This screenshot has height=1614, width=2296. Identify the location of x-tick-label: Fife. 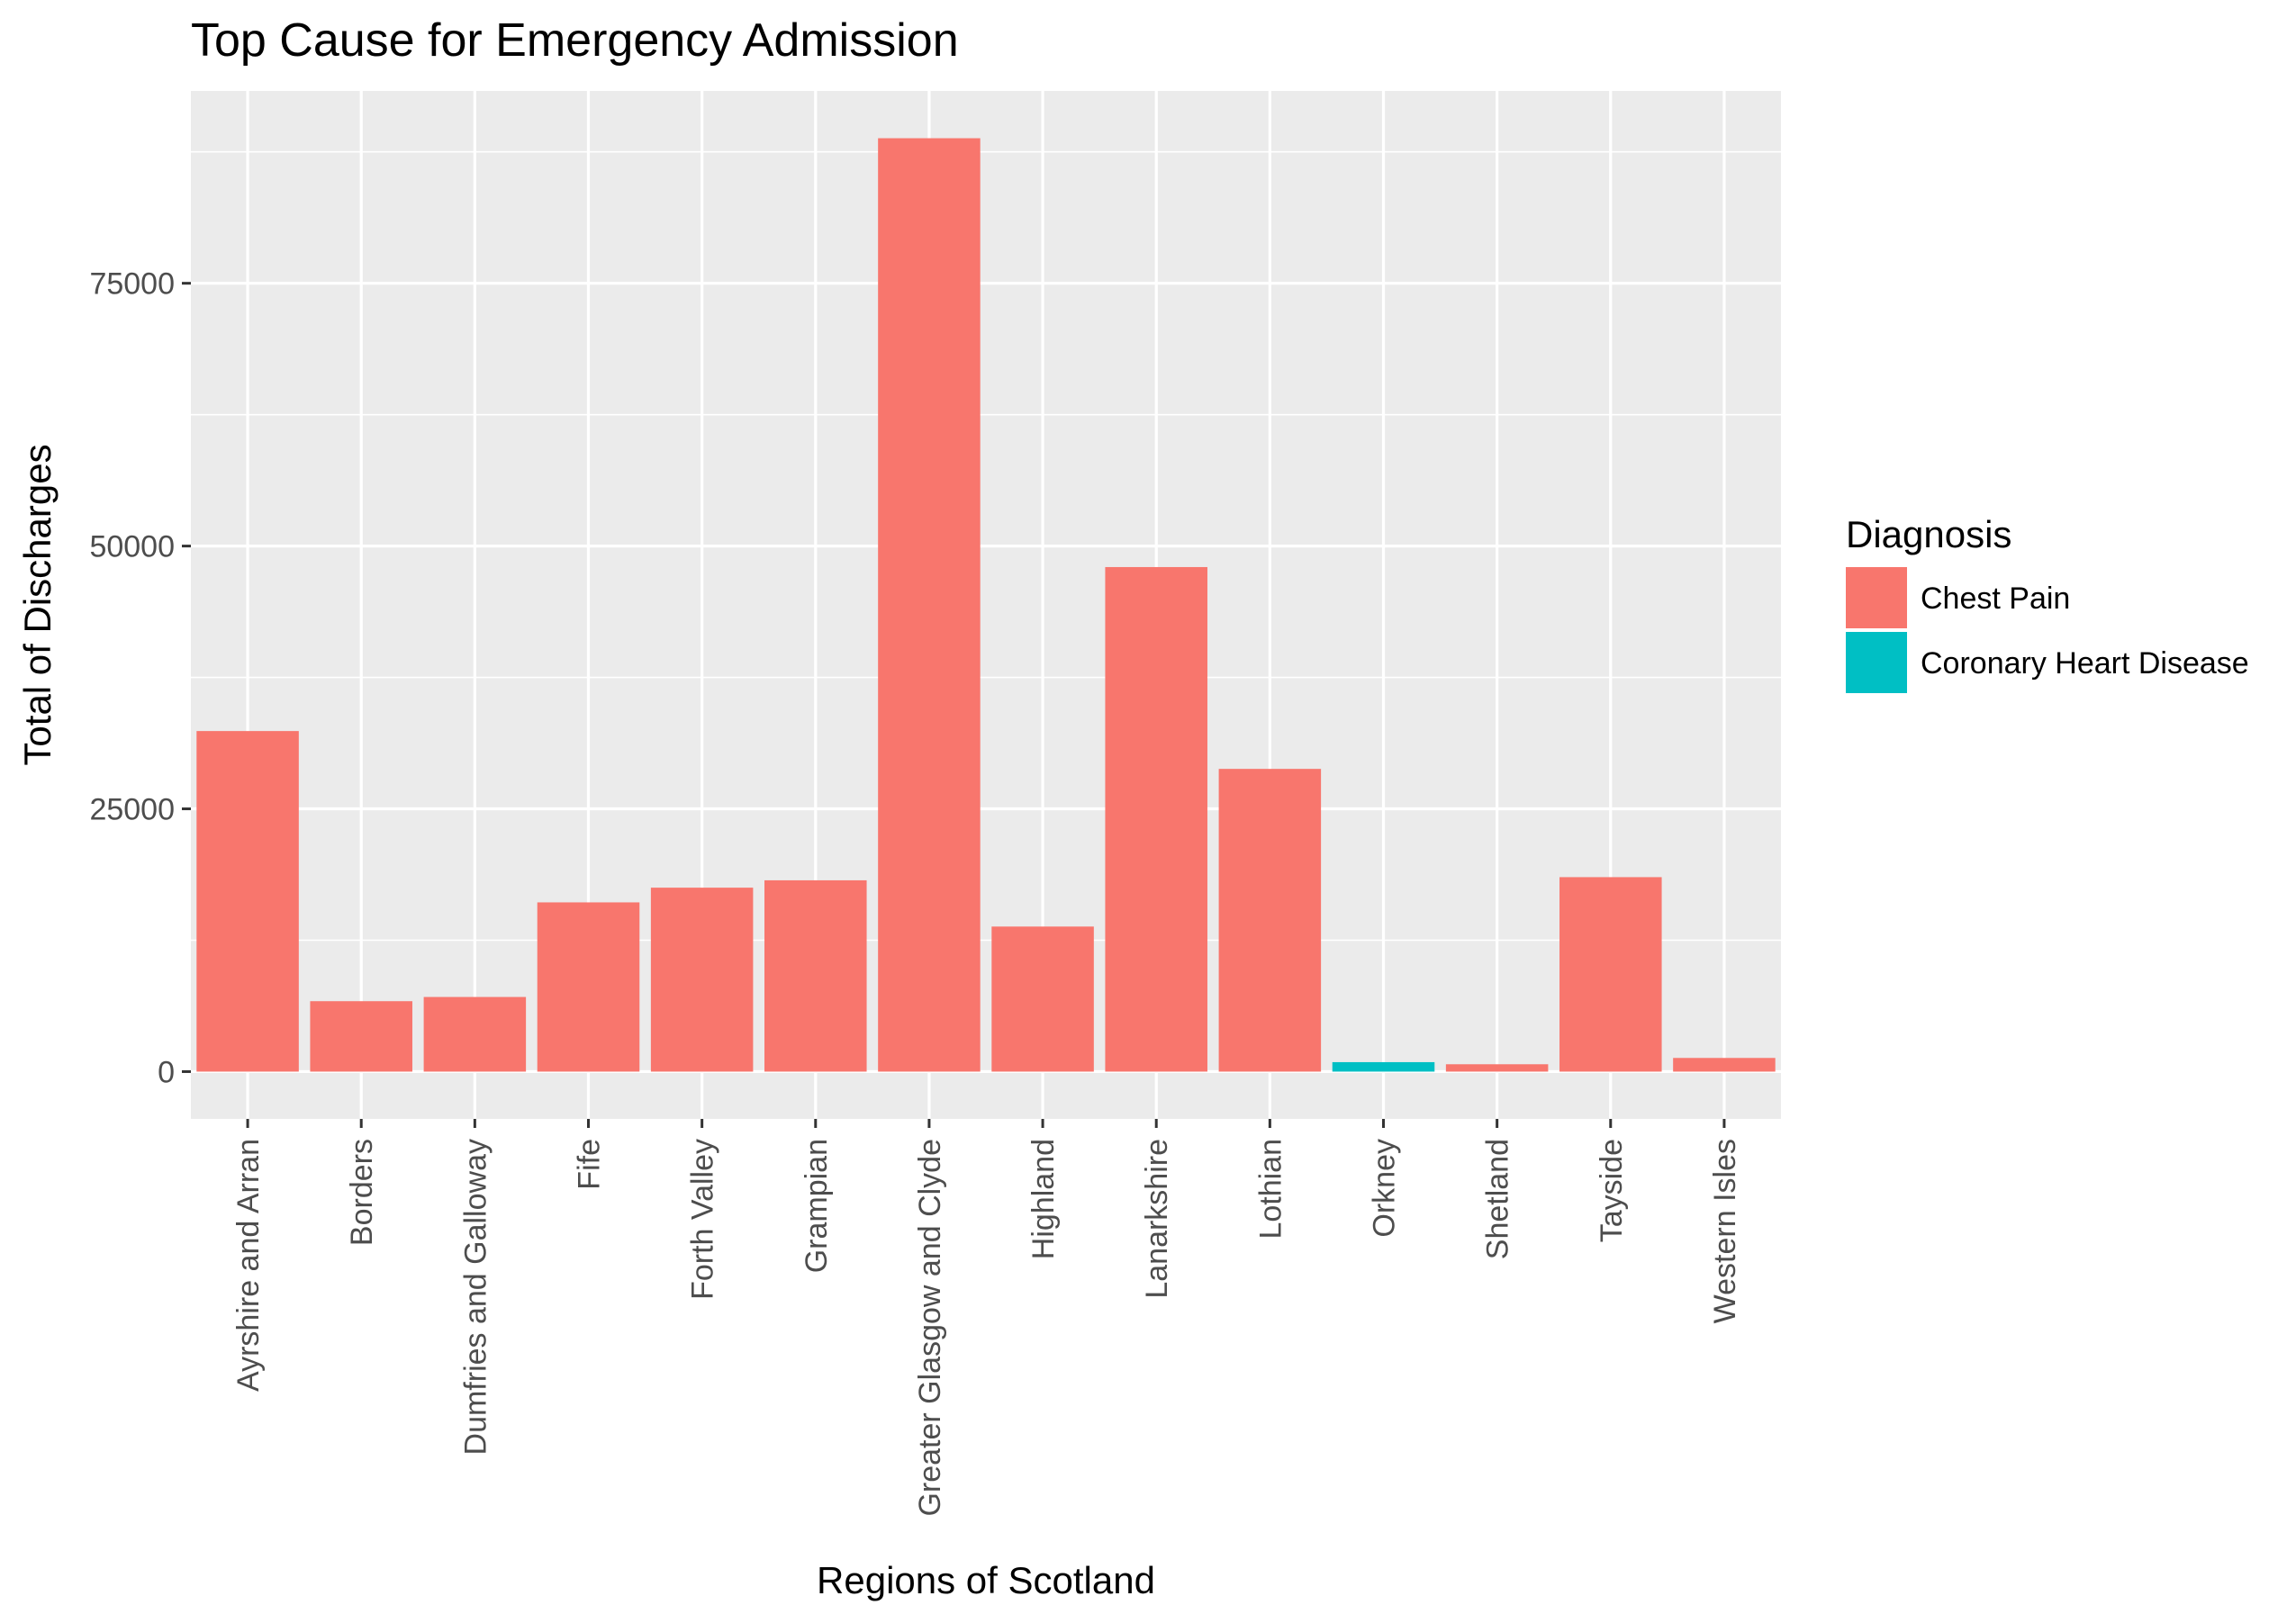
(590, 1164).